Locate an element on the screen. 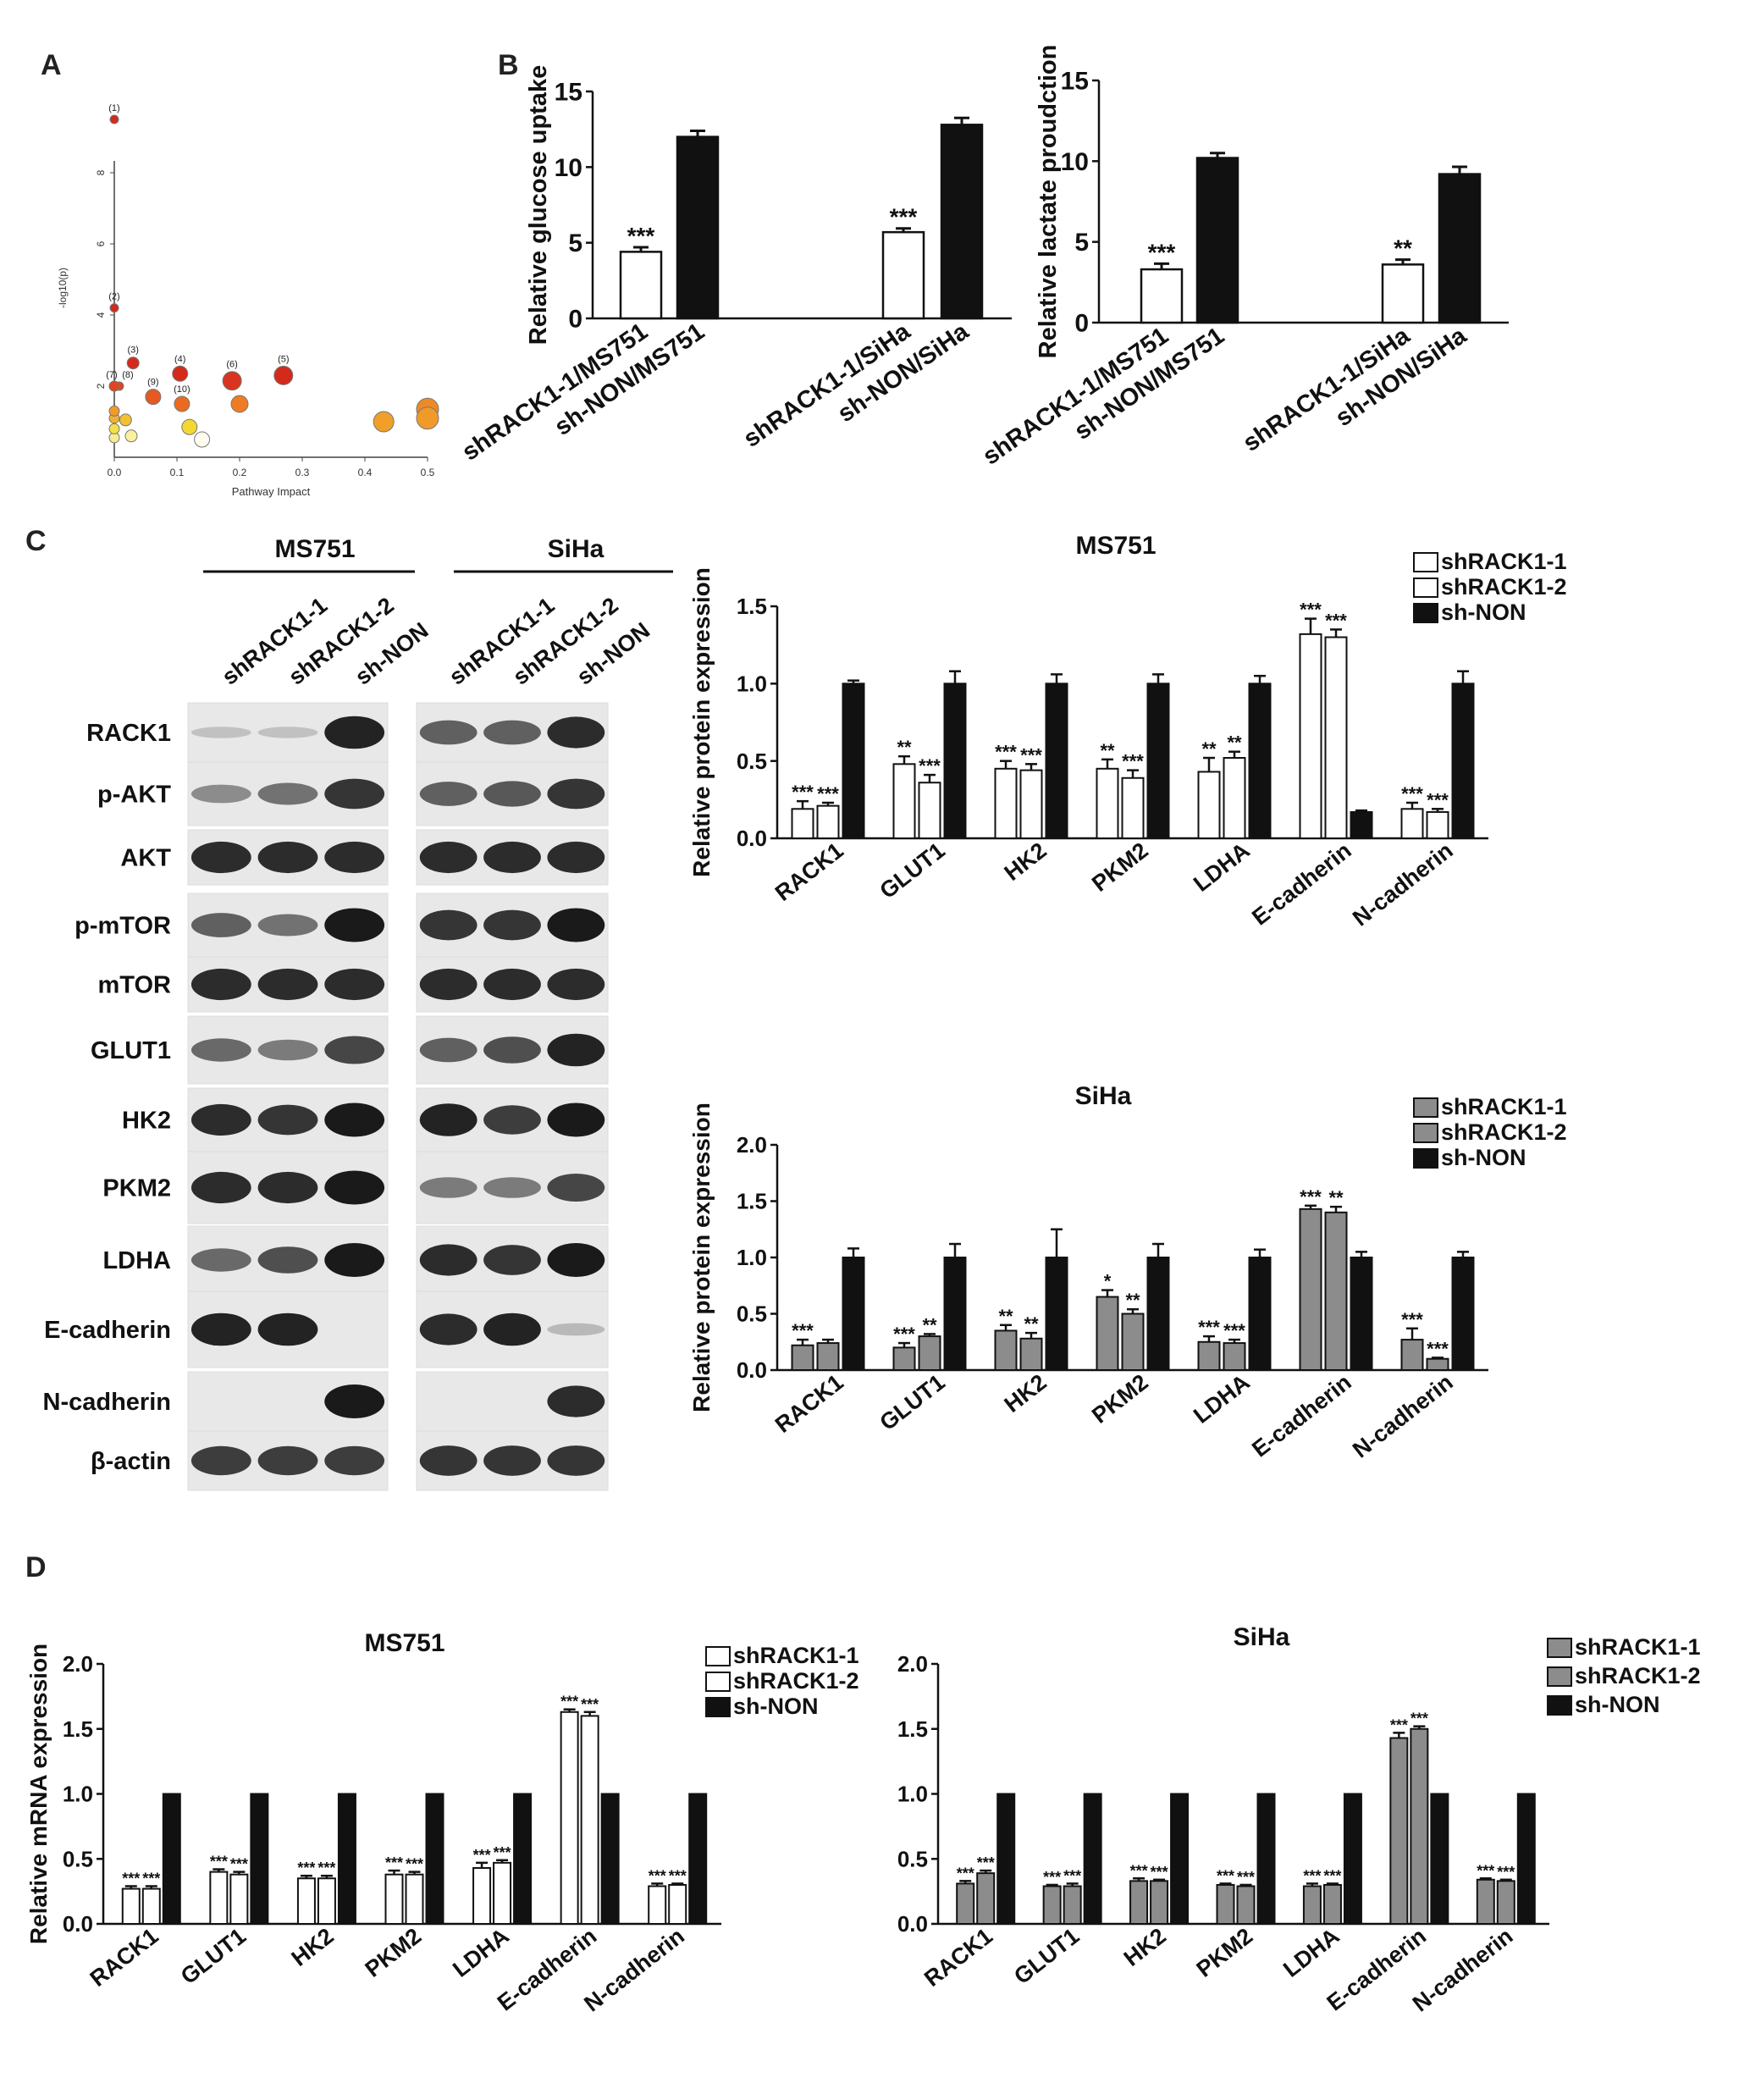 Image resolution: width=1750 pixels, height=2100 pixels. point-label: (8) is located at coordinates (127, 375).